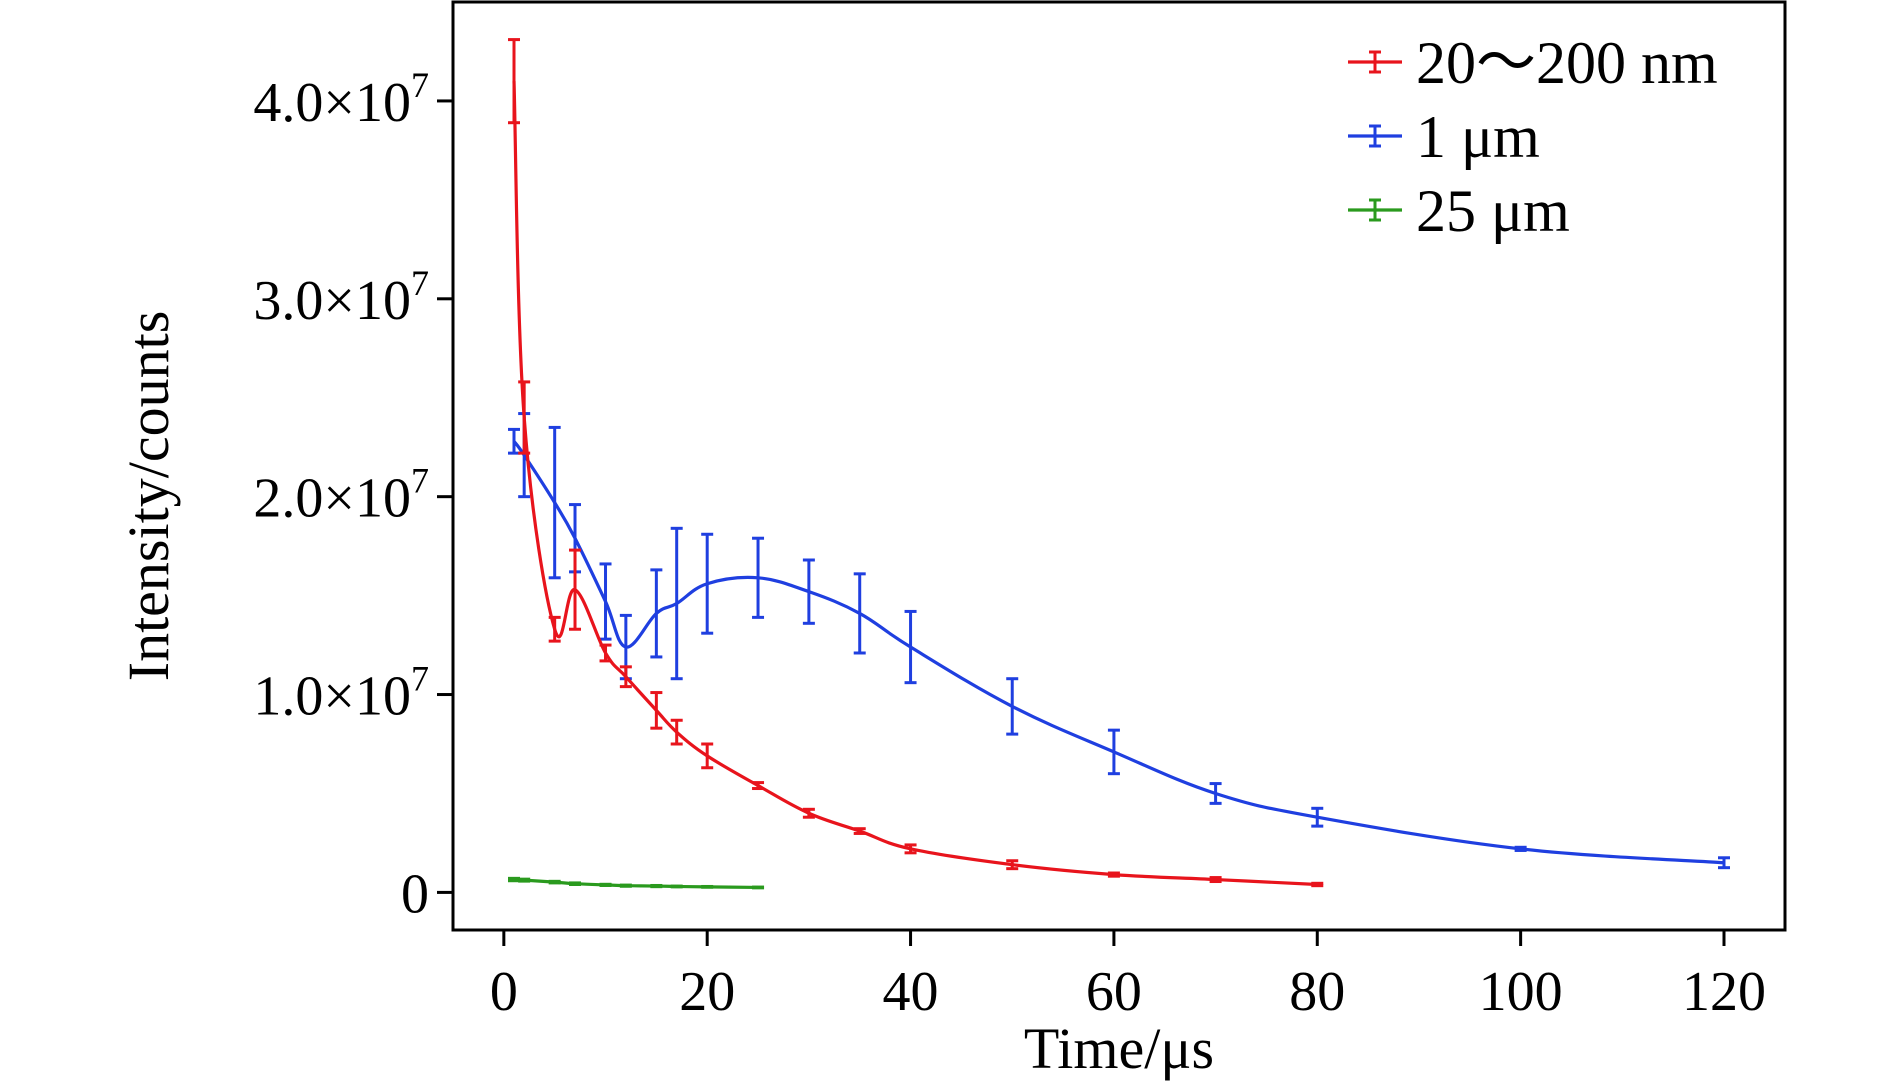  What do you see at coordinates (1317, 992) in the screenshot?
I see `x-tick-label-4: 80` at bounding box center [1317, 992].